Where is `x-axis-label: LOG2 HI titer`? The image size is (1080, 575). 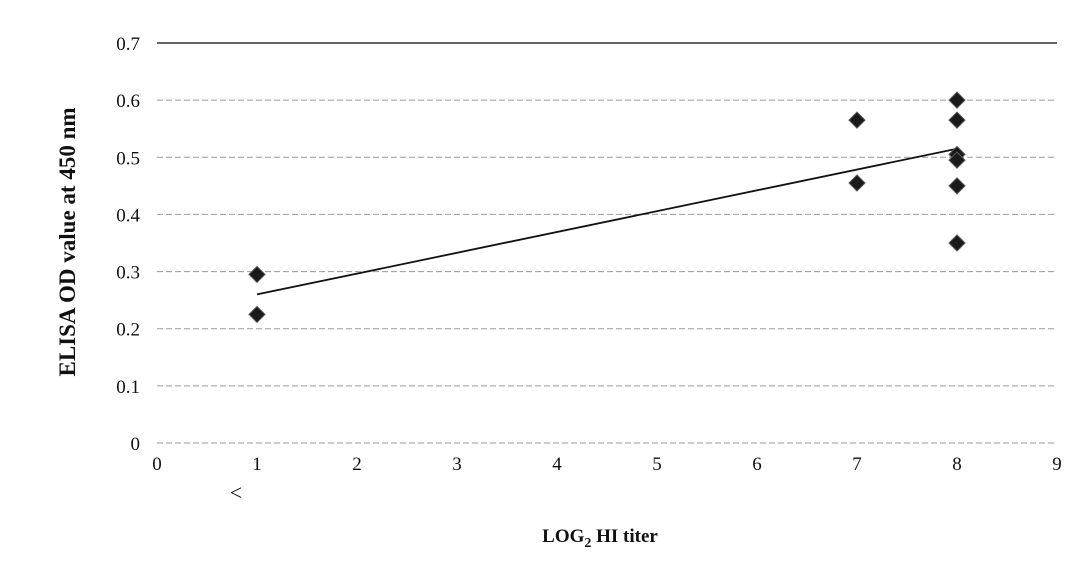
x-axis-label: LOG2 HI titer is located at coordinates (600, 538).